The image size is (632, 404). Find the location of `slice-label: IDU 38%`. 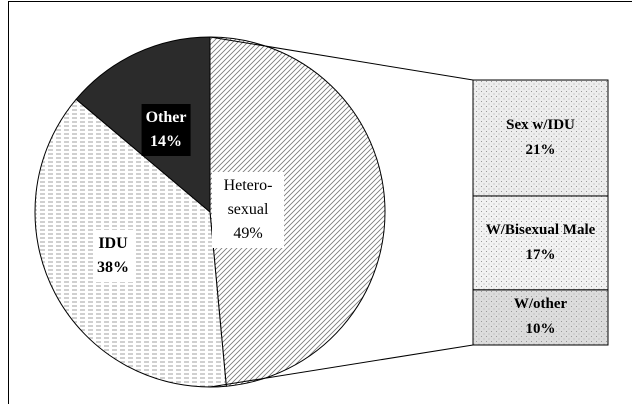

slice-label: IDU 38% is located at coordinates (113, 256).